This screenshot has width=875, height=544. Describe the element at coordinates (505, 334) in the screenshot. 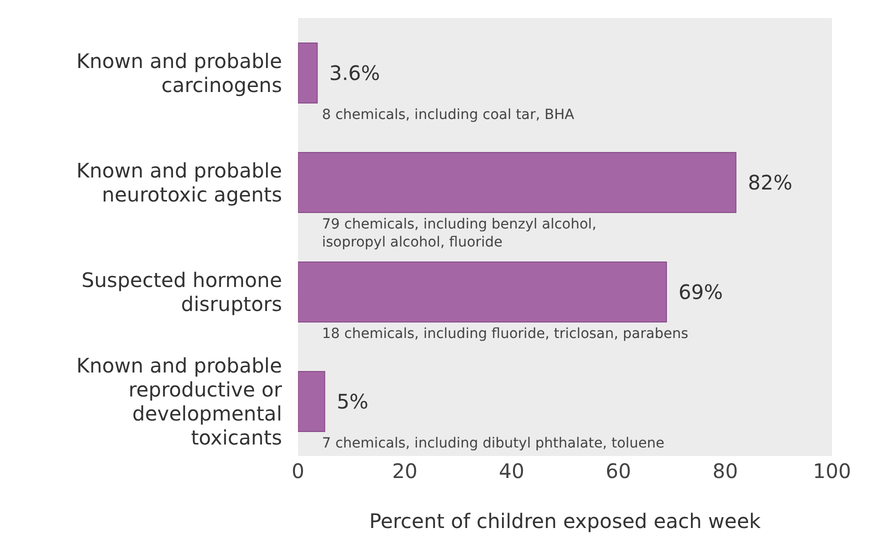

I see `annotation: 18 chemicals, including fluoride, triclosan, parabens` at that location.